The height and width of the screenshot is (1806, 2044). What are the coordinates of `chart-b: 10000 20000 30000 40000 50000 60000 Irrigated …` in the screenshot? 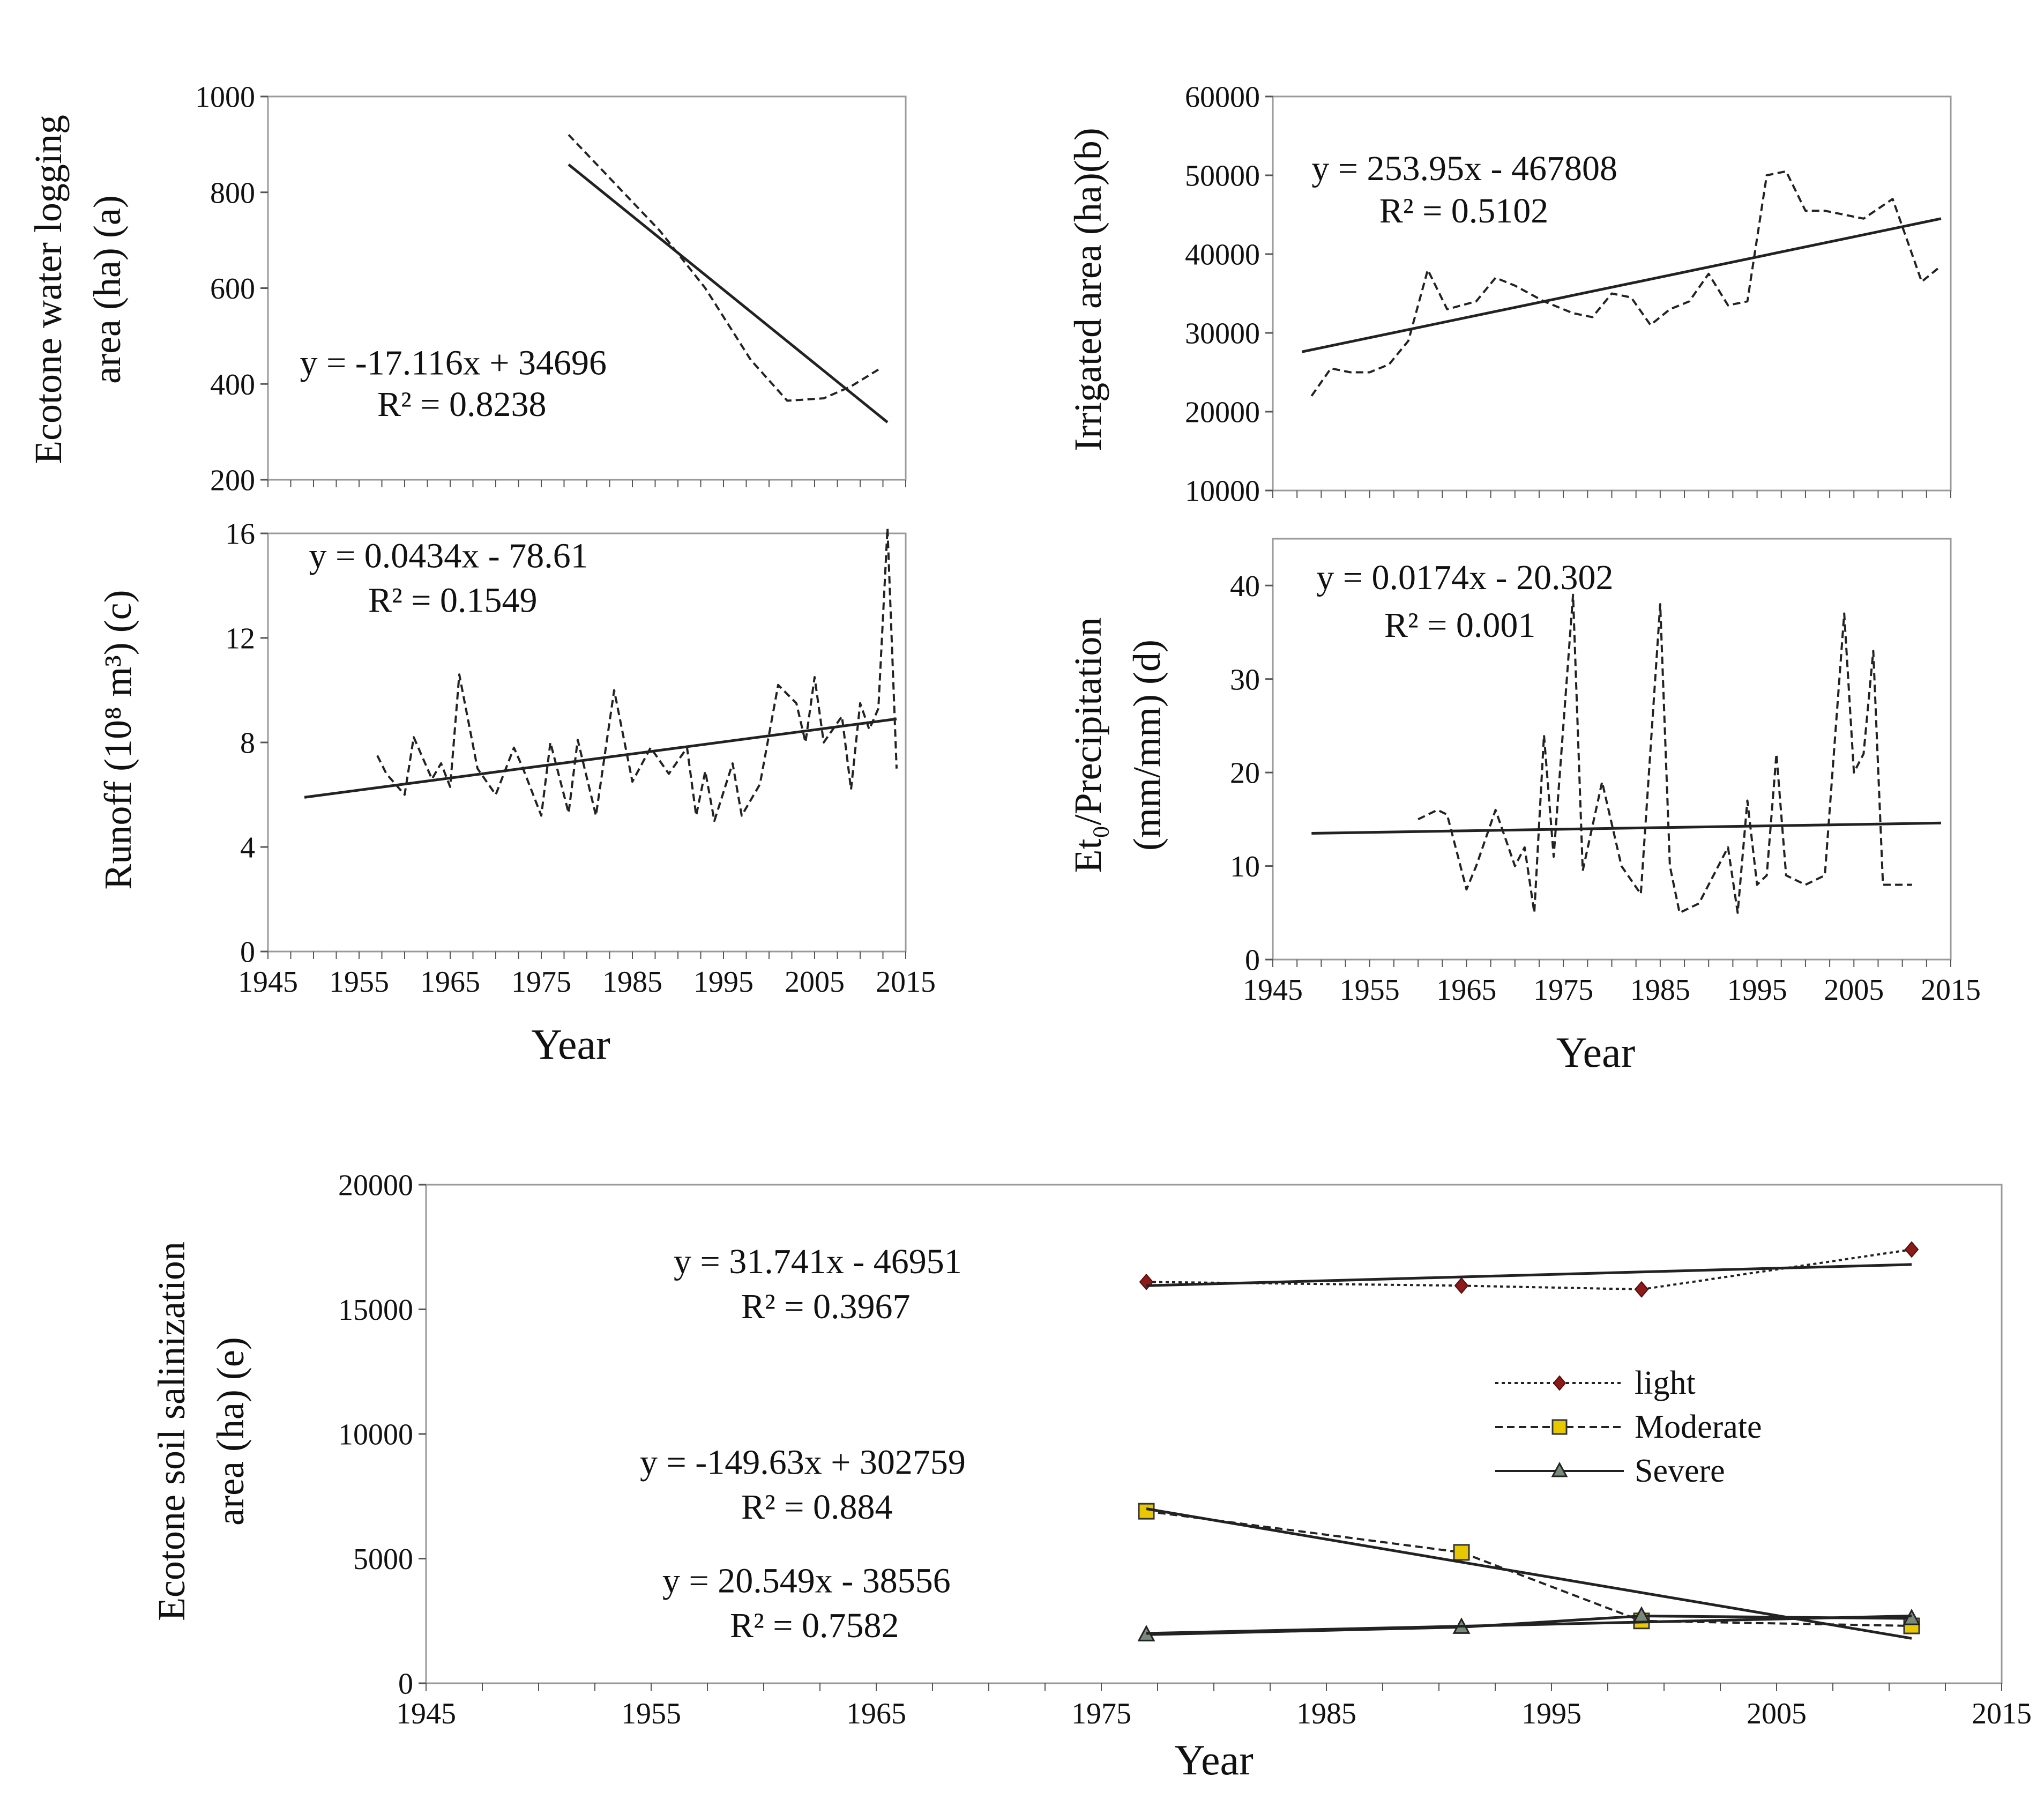 It's located at (1509, 294).